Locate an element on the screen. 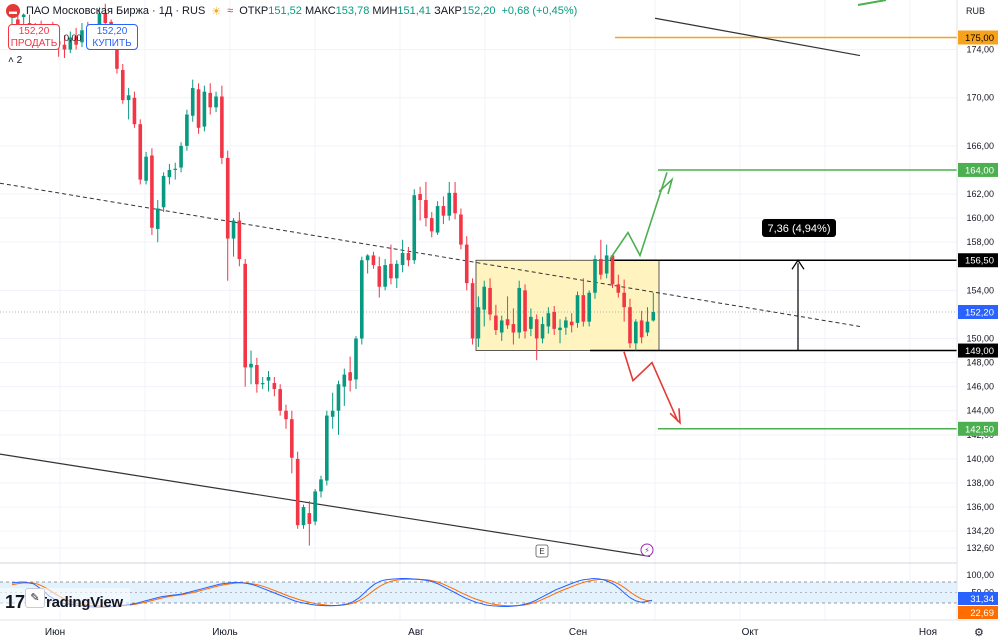 This screenshot has height=641, width=1000. ohlc-value-МАКС: 153,78 is located at coordinates (354, 11).